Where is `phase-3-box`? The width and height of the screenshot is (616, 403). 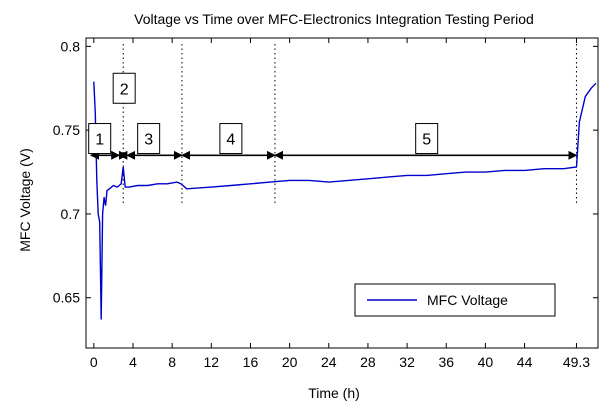
phase-3-box is located at coordinates (149, 139).